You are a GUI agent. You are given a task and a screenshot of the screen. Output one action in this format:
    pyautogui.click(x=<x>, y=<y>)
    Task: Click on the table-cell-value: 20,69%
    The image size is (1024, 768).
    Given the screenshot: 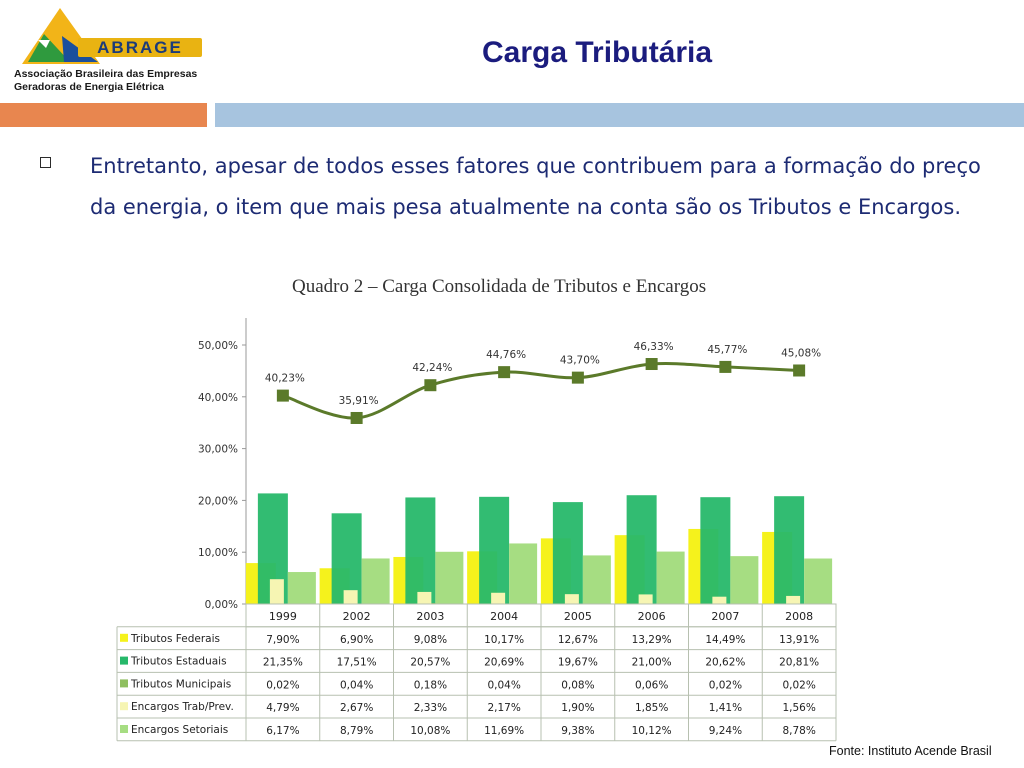 What is the action you would take?
    pyautogui.click(x=504, y=663)
    